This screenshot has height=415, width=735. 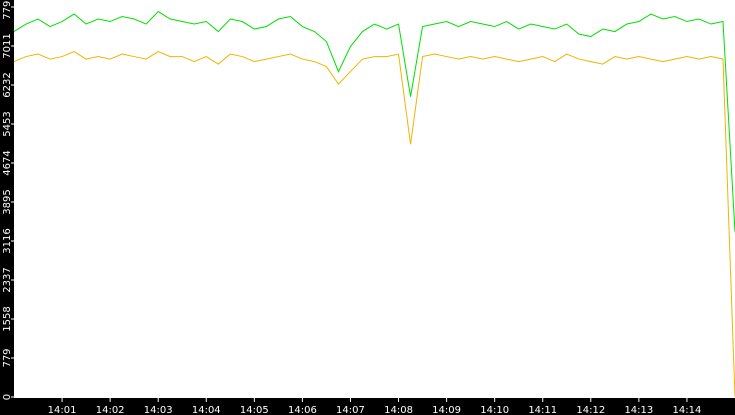 What do you see at coordinates (302, 410) in the screenshot?
I see `x-tick-label: 14:06` at bounding box center [302, 410].